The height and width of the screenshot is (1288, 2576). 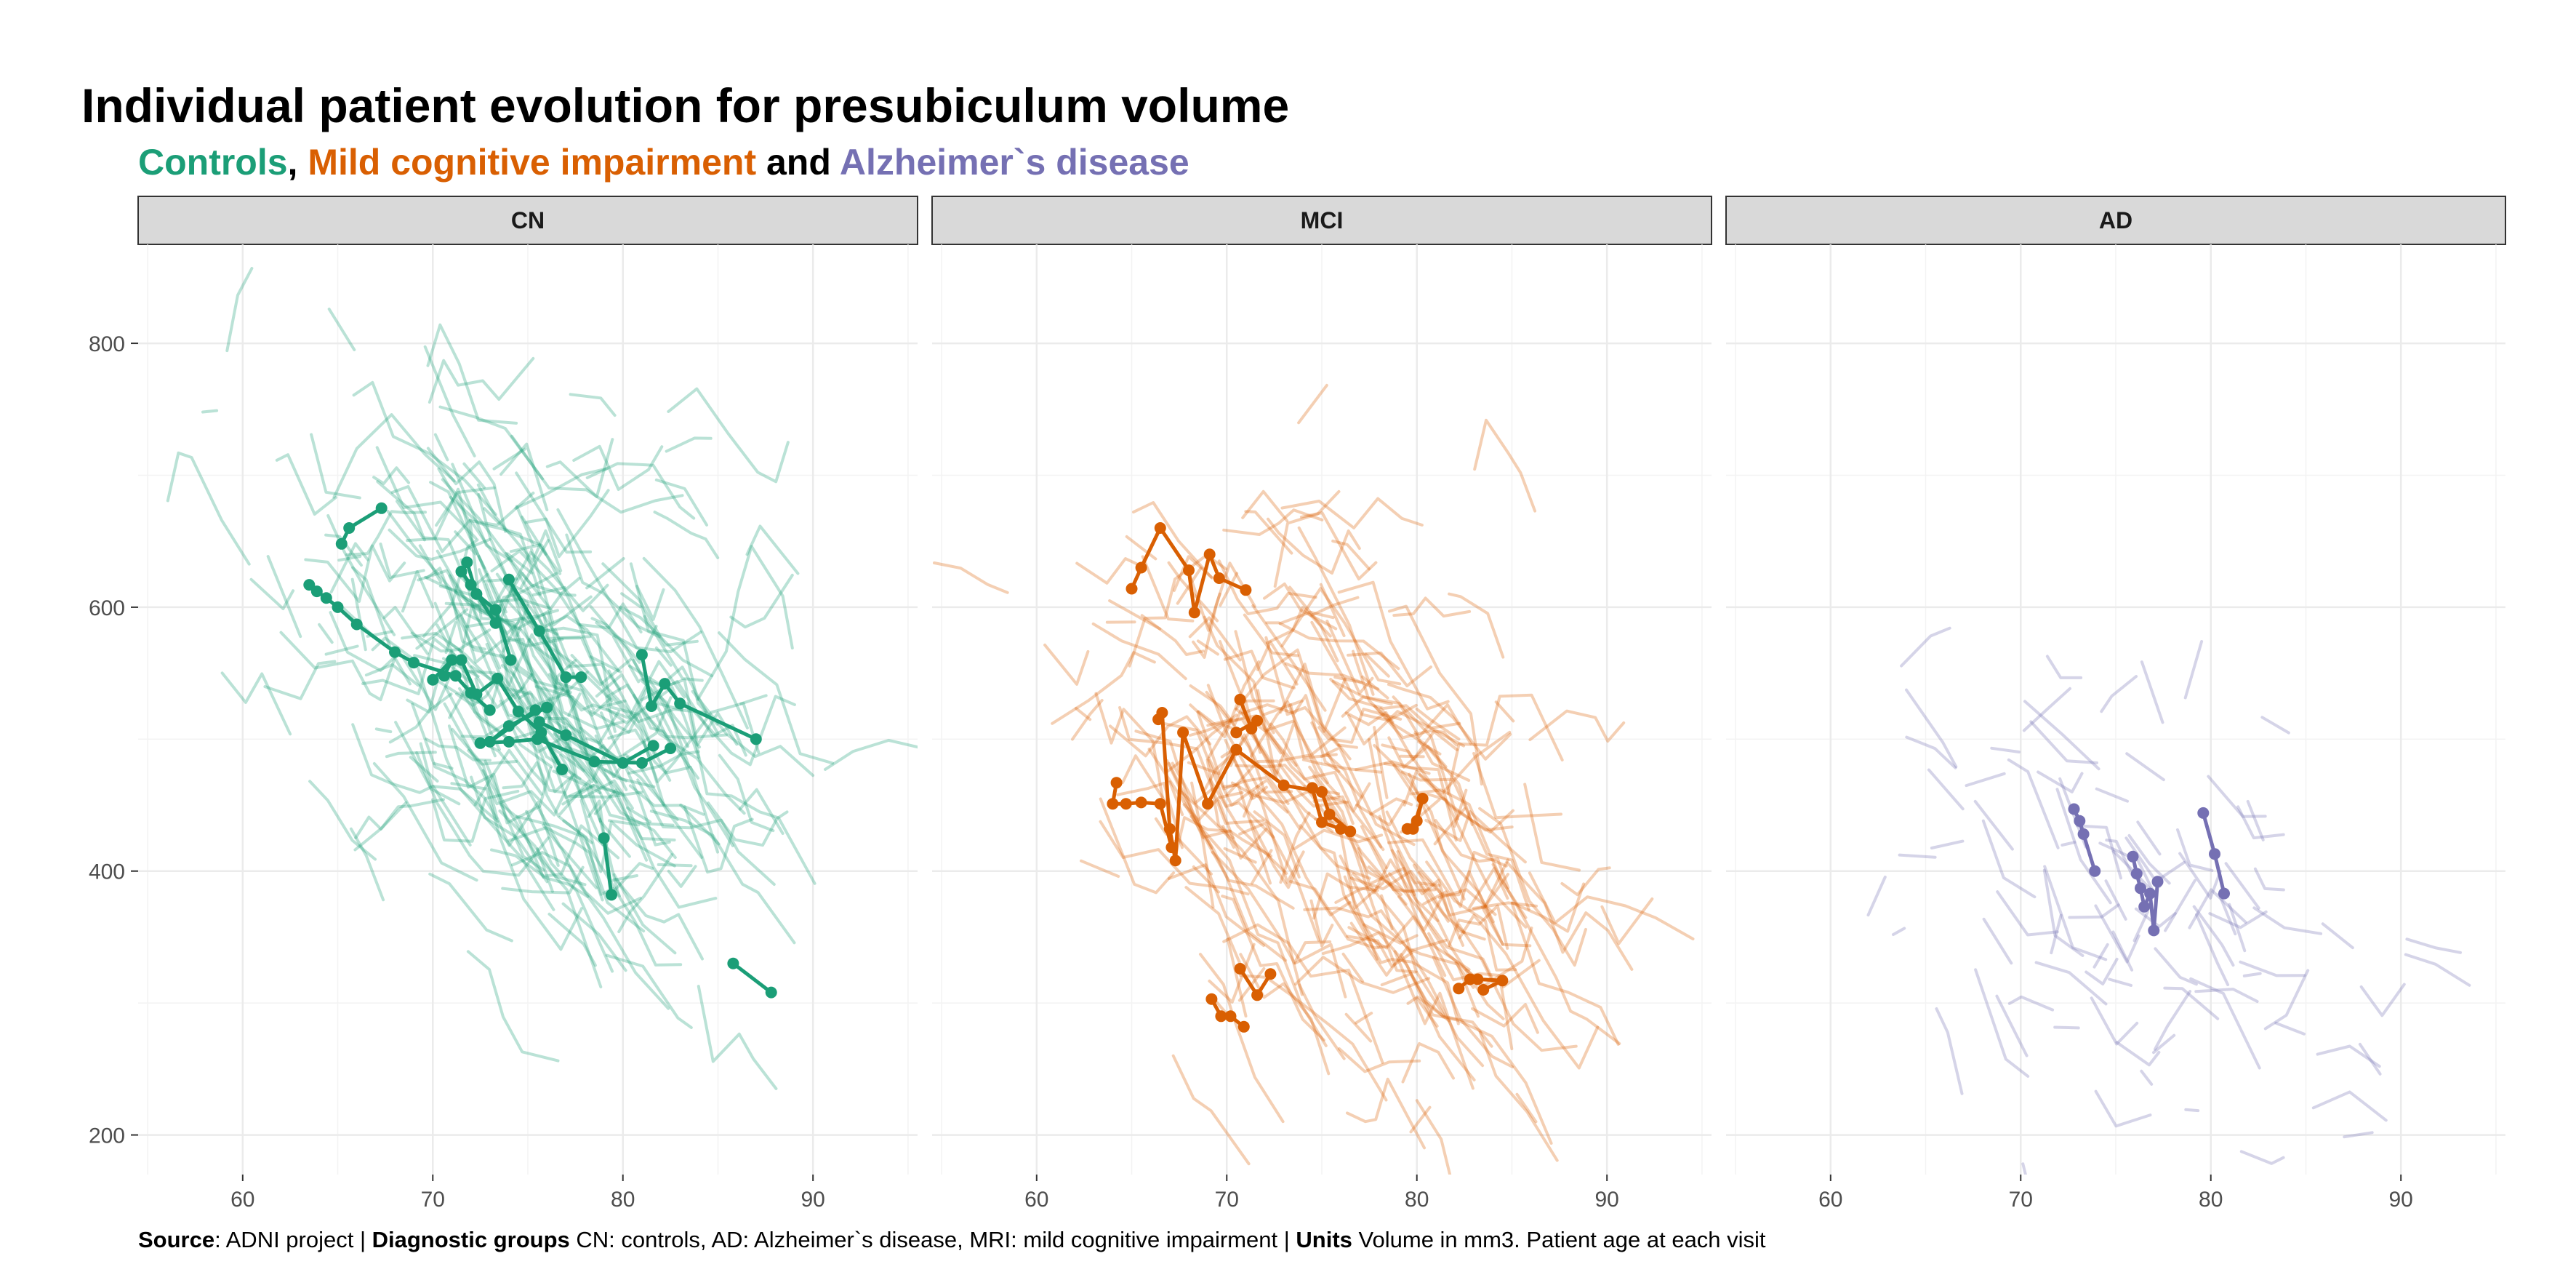 I want to click on facet-strip-label: AD, so click(x=2115, y=220).